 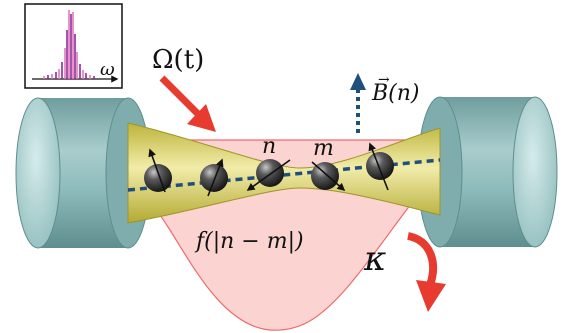 What do you see at coordinates (358, 103) in the screenshot?
I see `magnetic-field-arrow` at bounding box center [358, 103].